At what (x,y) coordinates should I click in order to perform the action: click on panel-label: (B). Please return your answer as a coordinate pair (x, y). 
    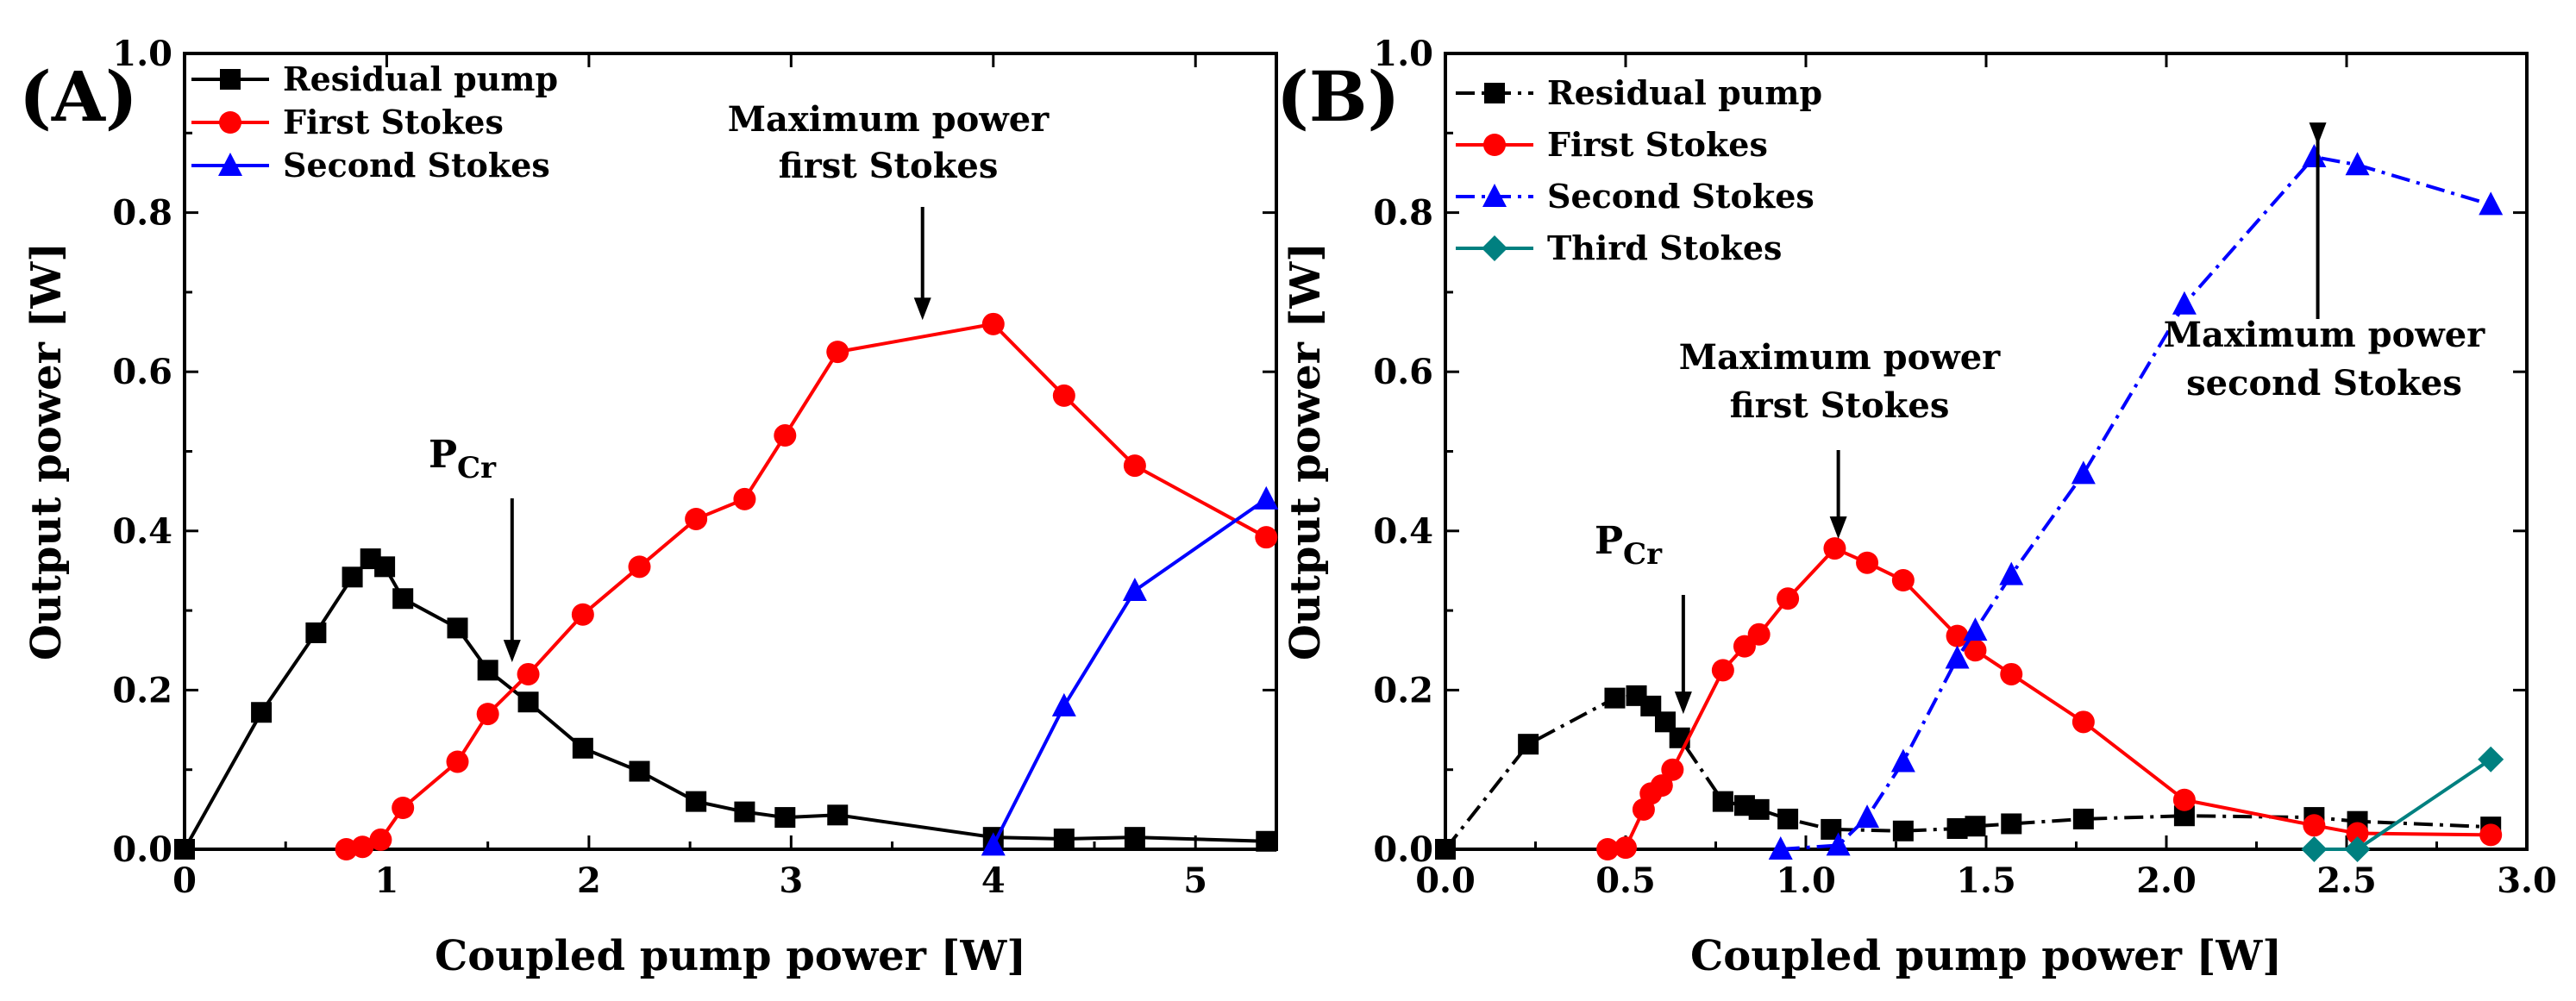
    Looking at the image, I should click on (1338, 96).